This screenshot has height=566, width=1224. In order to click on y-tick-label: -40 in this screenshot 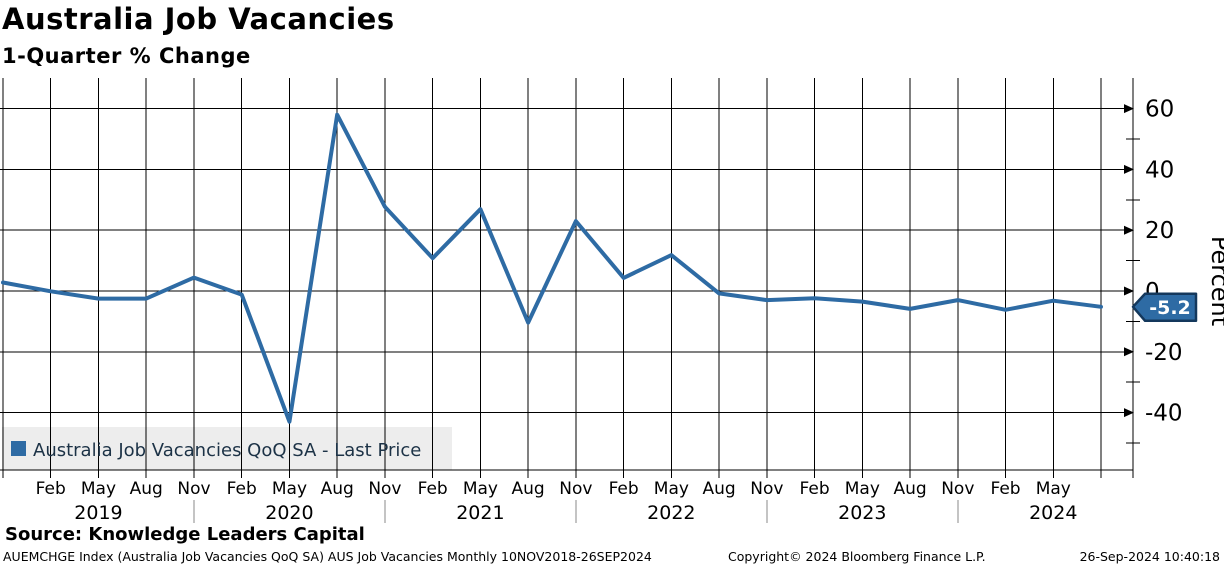, I will do `click(1164, 414)`.